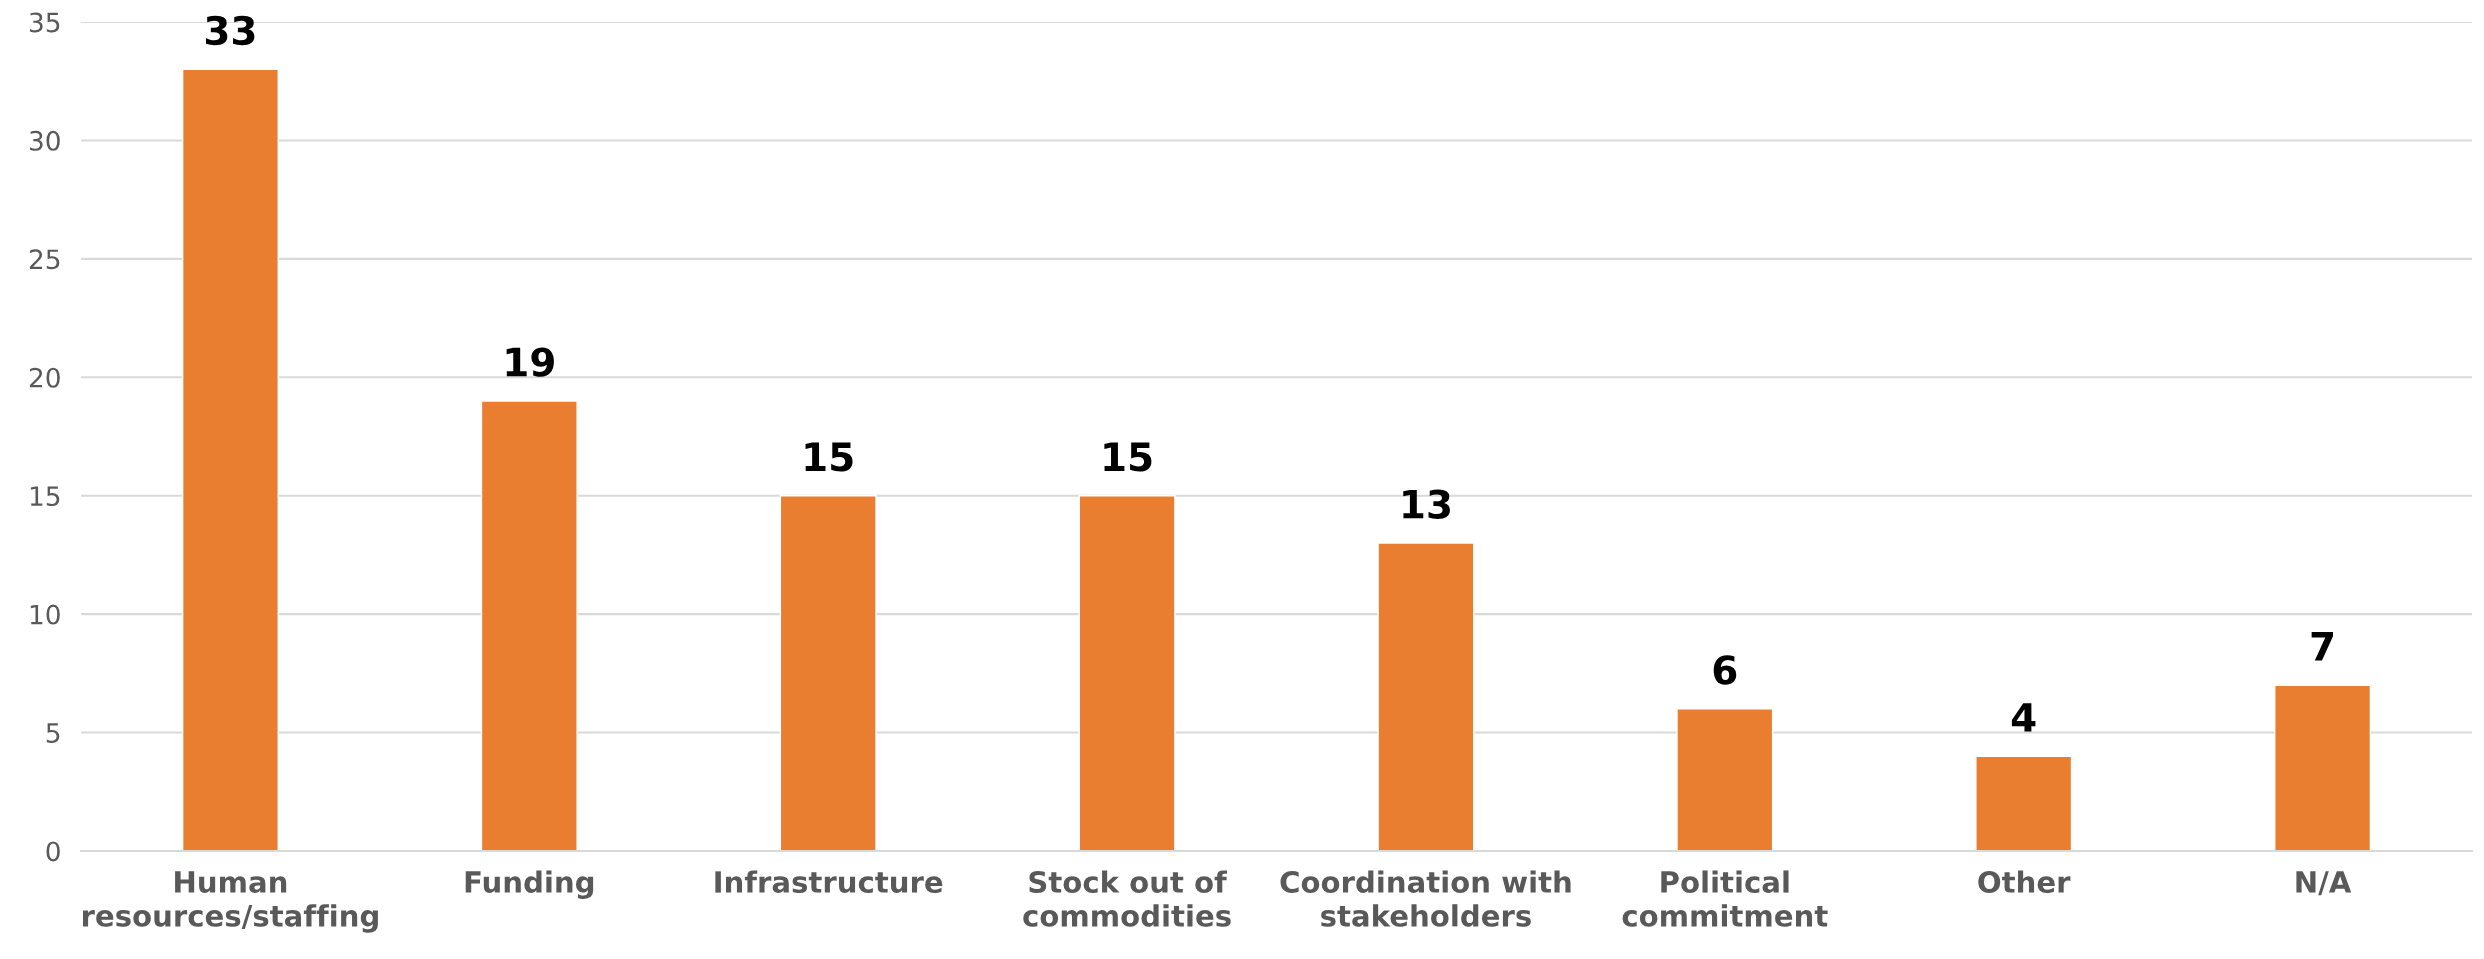 The width and height of the screenshot is (2484, 959). What do you see at coordinates (529, 884) in the screenshot?
I see `x-tick-label: Funding` at bounding box center [529, 884].